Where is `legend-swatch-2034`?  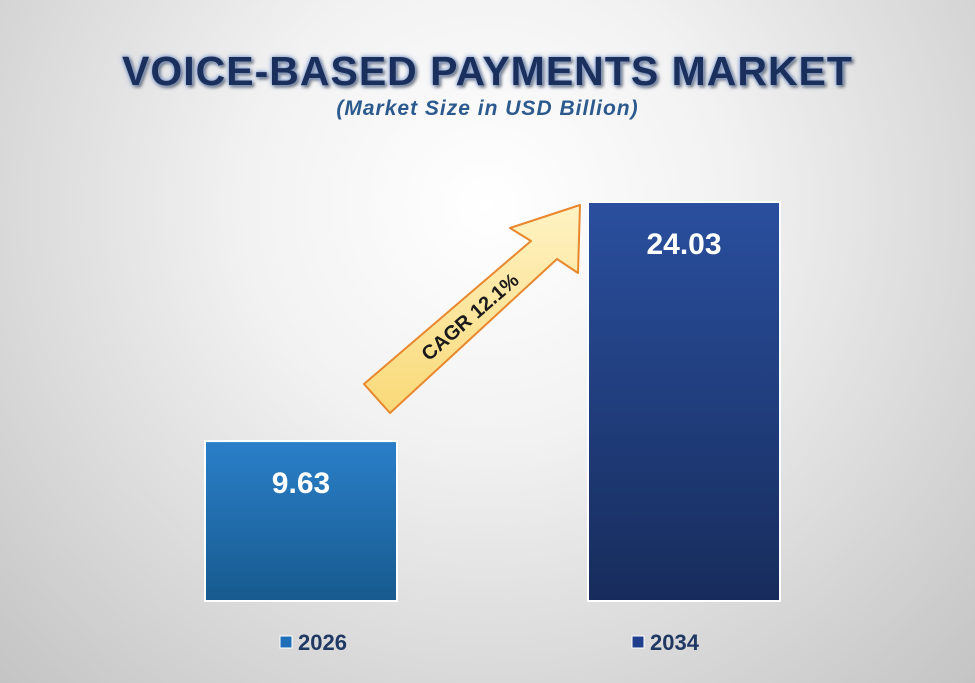
legend-swatch-2034 is located at coordinates (638, 642).